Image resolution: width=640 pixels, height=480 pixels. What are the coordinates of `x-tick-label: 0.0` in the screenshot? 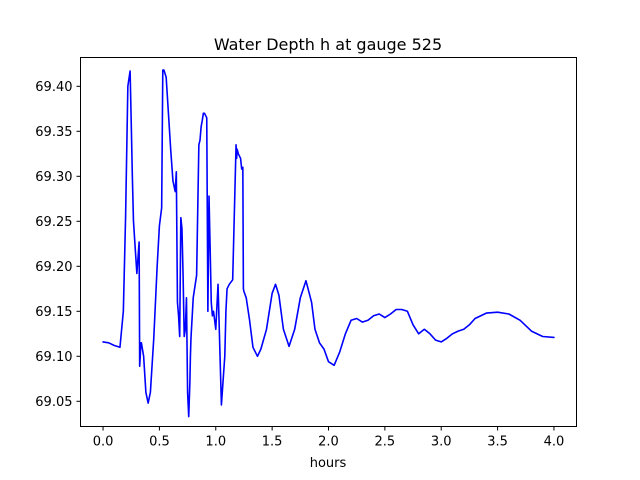 It's located at (103, 442).